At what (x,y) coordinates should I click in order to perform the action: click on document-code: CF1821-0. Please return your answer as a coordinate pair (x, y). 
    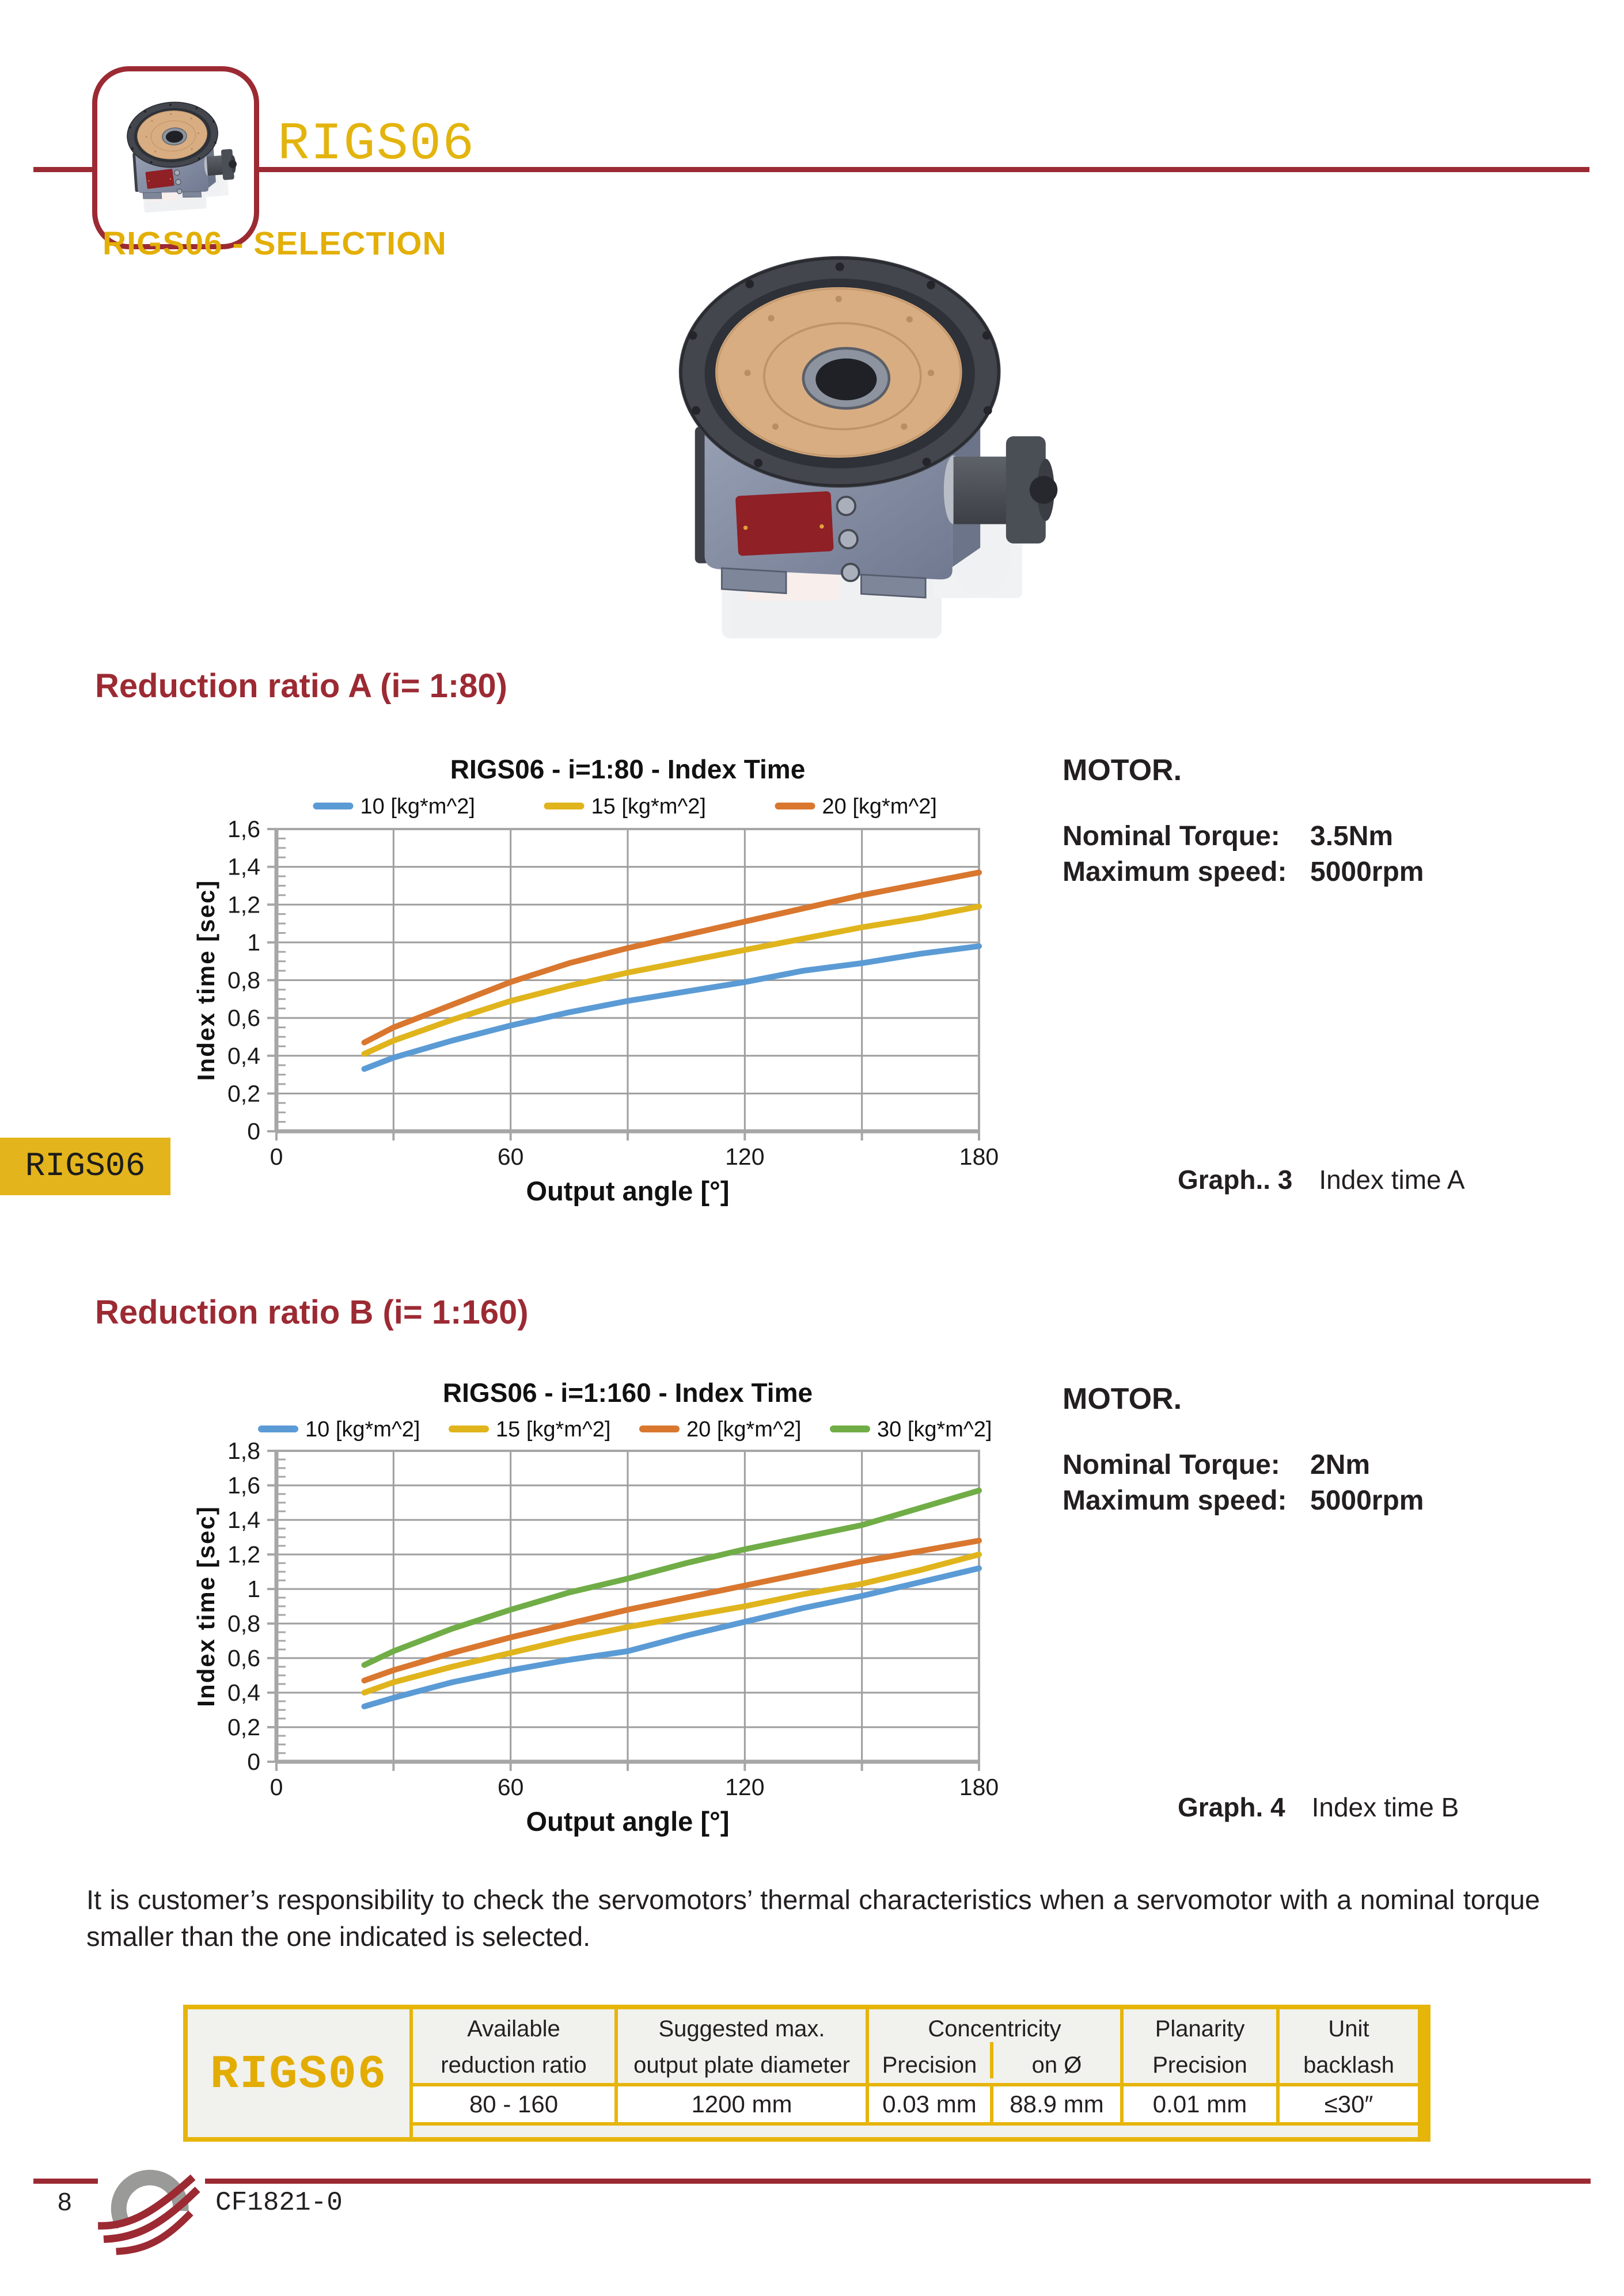
    Looking at the image, I should click on (279, 2203).